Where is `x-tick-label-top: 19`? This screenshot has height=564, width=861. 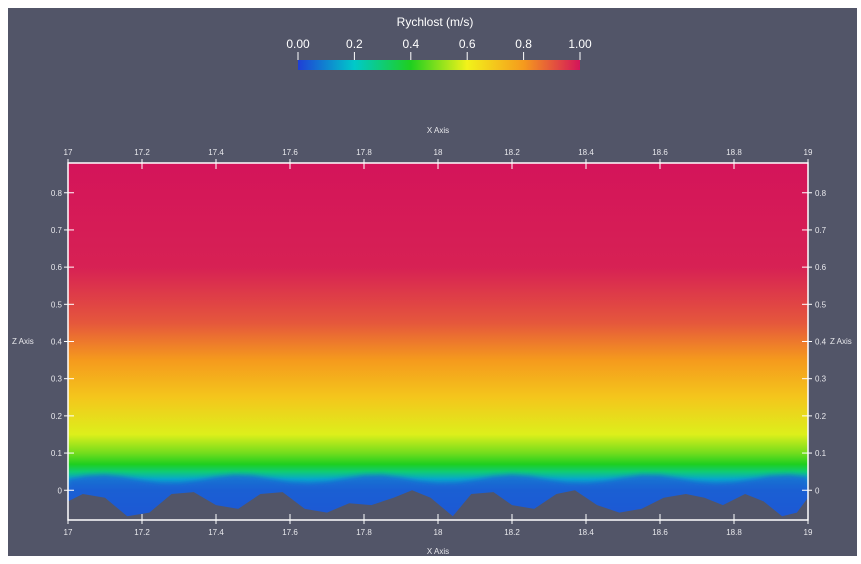
x-tick-label-top: 19 is located at coordinates (808, 152).